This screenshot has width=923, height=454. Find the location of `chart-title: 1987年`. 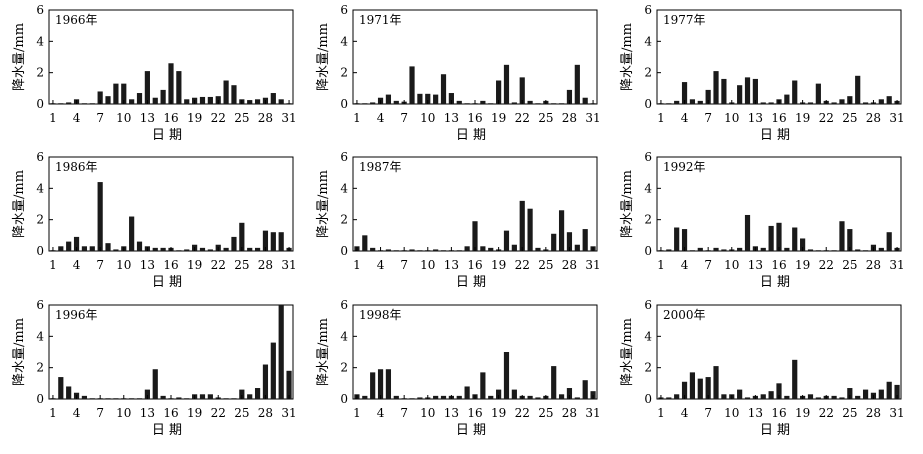

chart-title: 1987年 is located at coordinates (380, 167).